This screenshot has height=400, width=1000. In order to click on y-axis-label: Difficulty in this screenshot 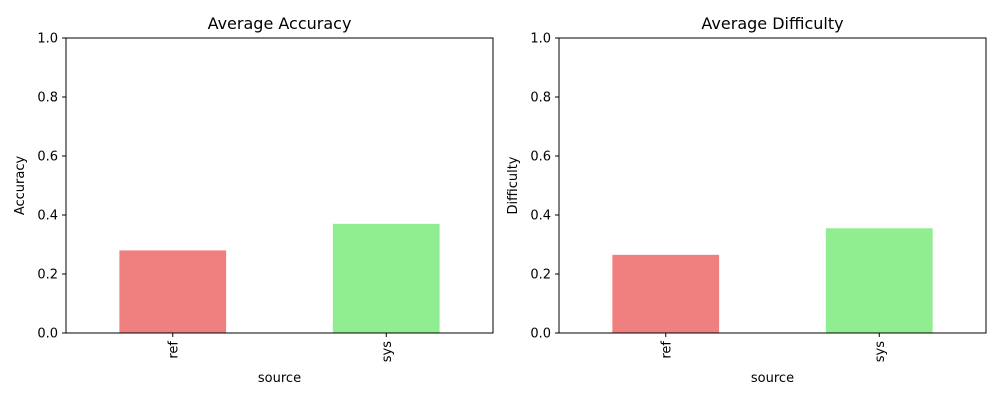, I will do `click(513, 185)`.